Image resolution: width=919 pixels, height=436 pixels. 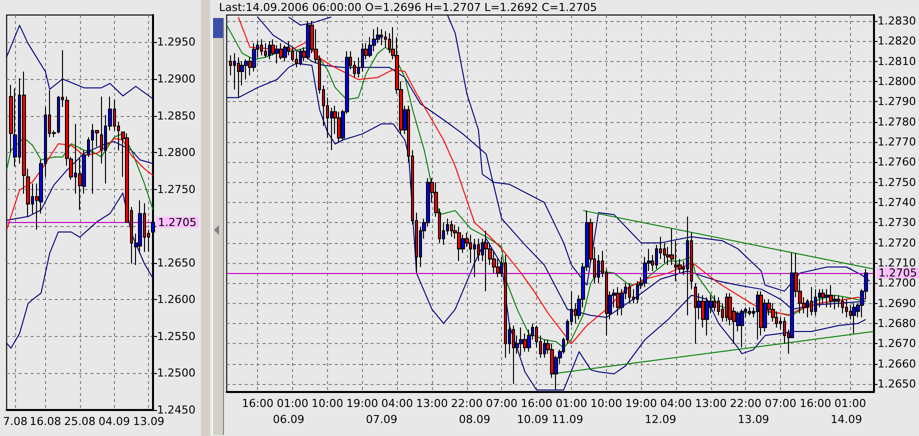 I want to click on x-tick-label: 10:00, so click(x=606, y=403).